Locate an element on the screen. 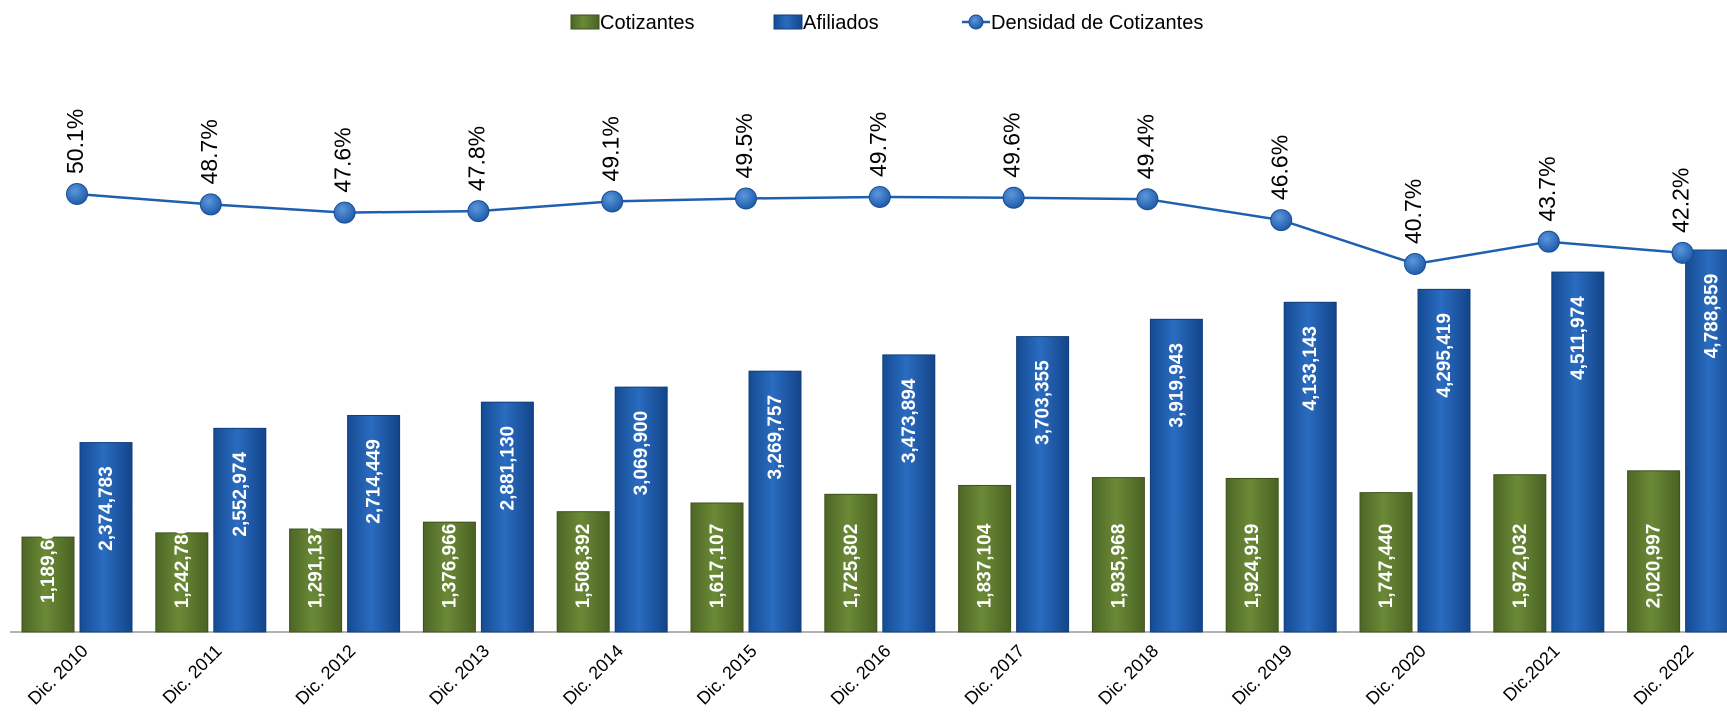 The image size is (1727, 713). x-tick-label: Dic. 2013 is located at coordinates (459, 675).